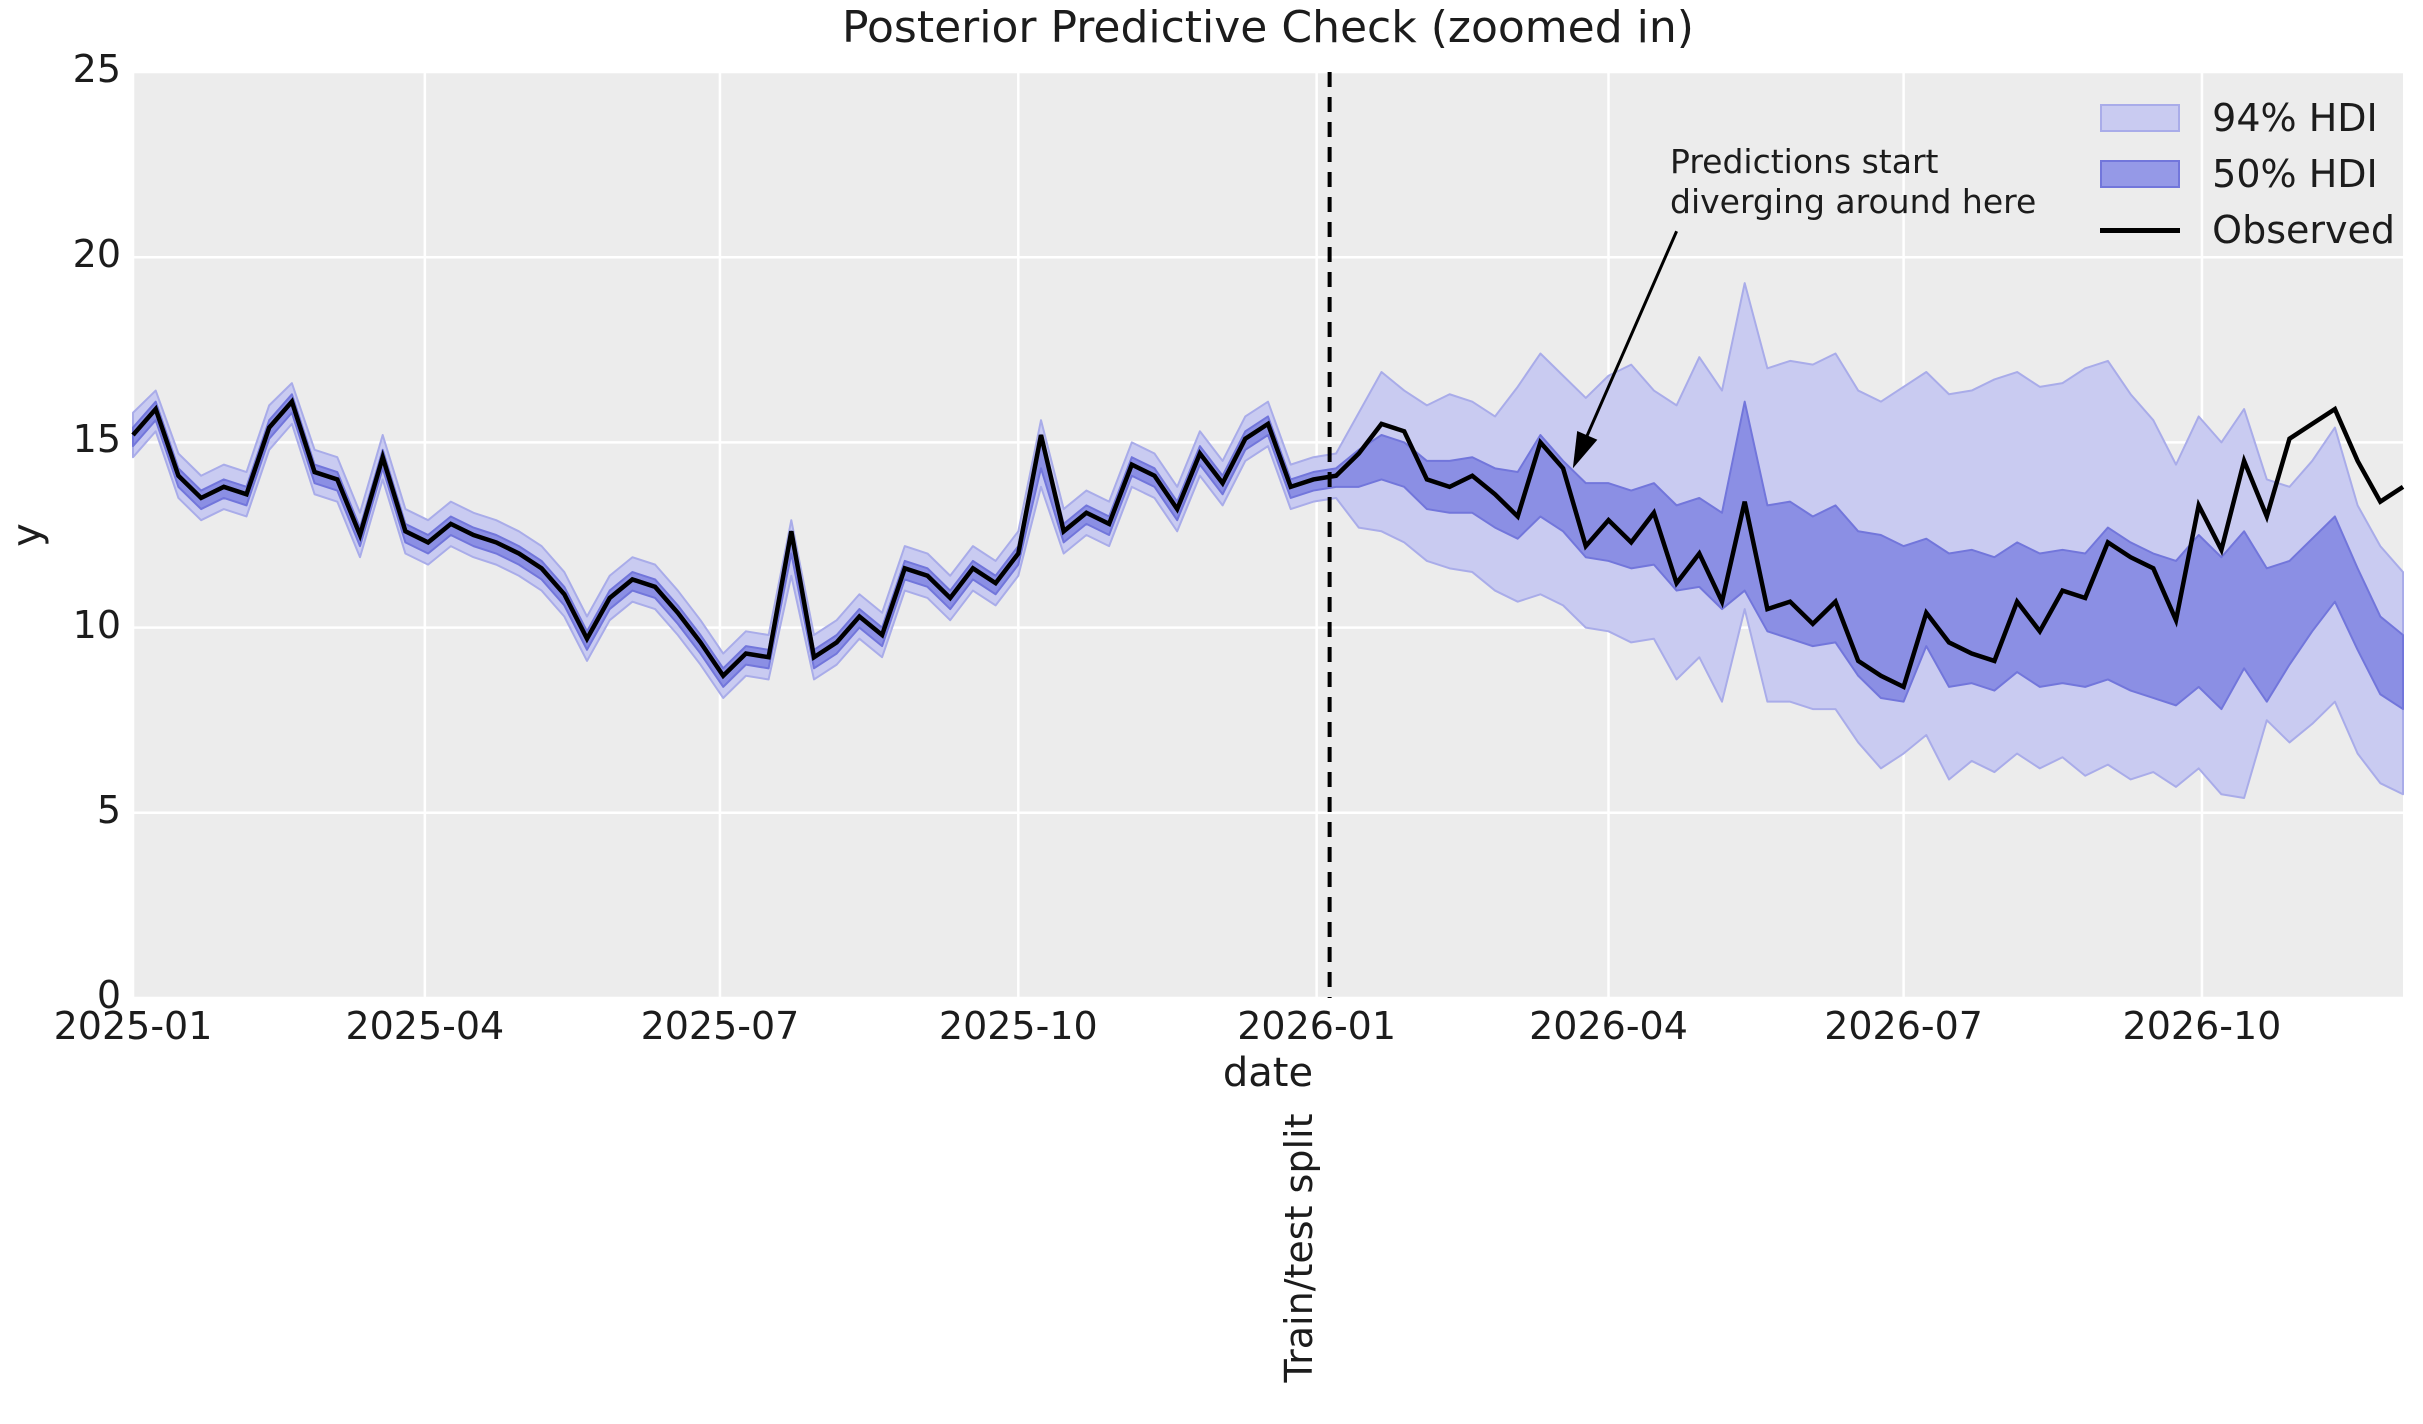 The image size is (2423, 1424). I want to click on annotation-line-1: Predictions start, so click(1804, 161).